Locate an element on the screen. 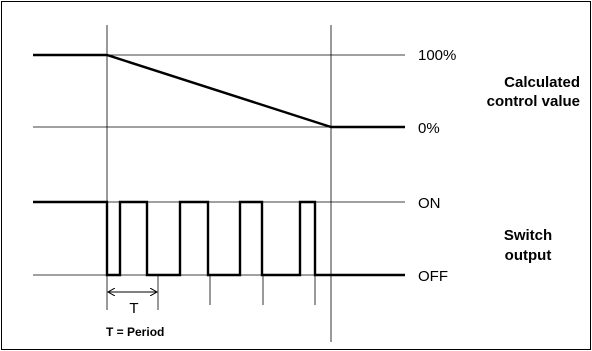  upper-level-low-label: 0% is located at coordinates (429, 128).